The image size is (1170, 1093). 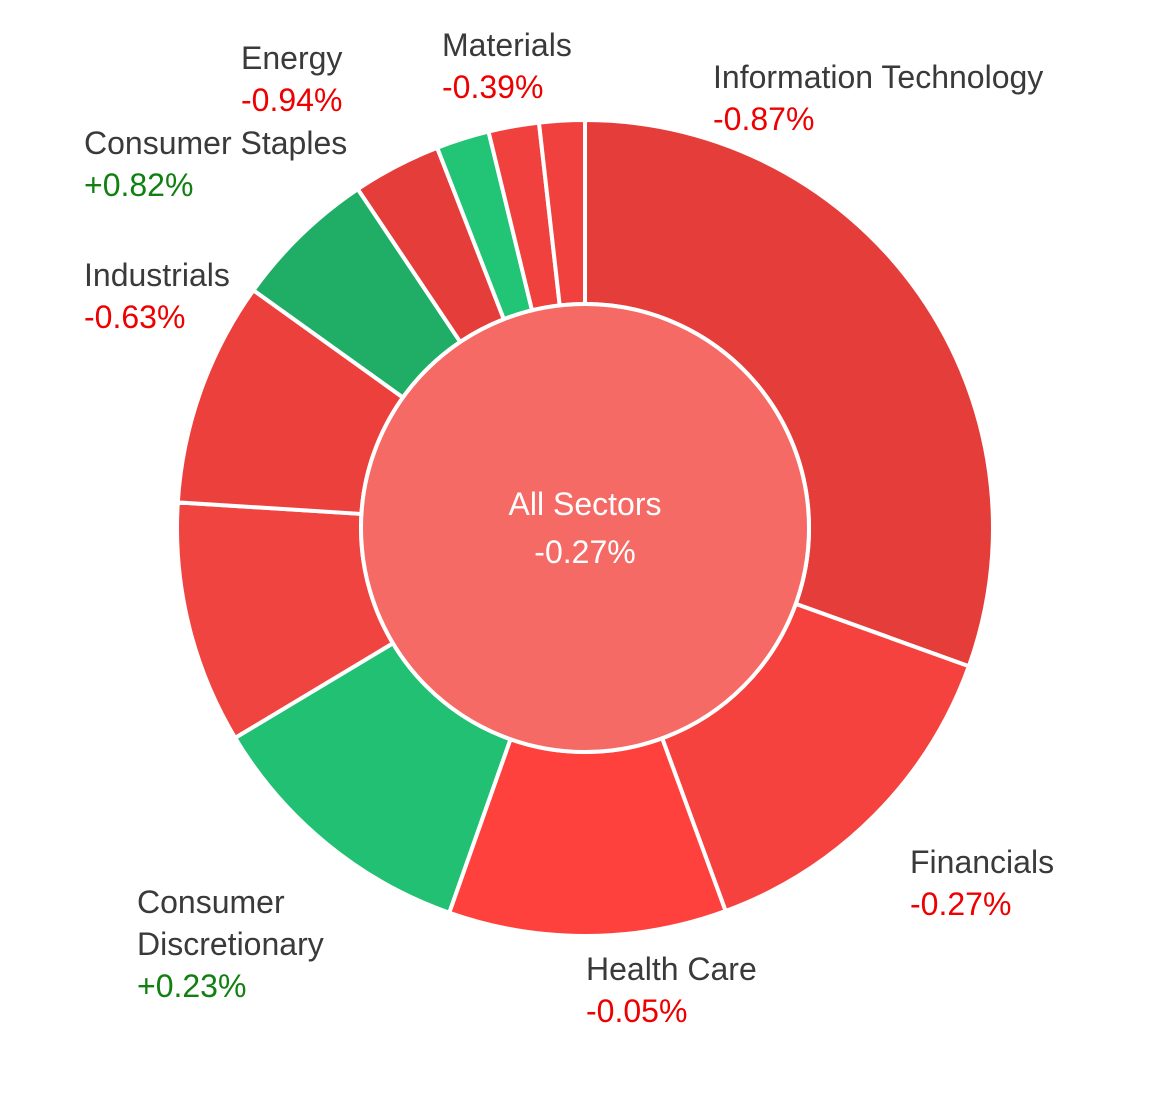 I want to click on slice-label-name-industrials: Industrials, so click(x=157, y=275).